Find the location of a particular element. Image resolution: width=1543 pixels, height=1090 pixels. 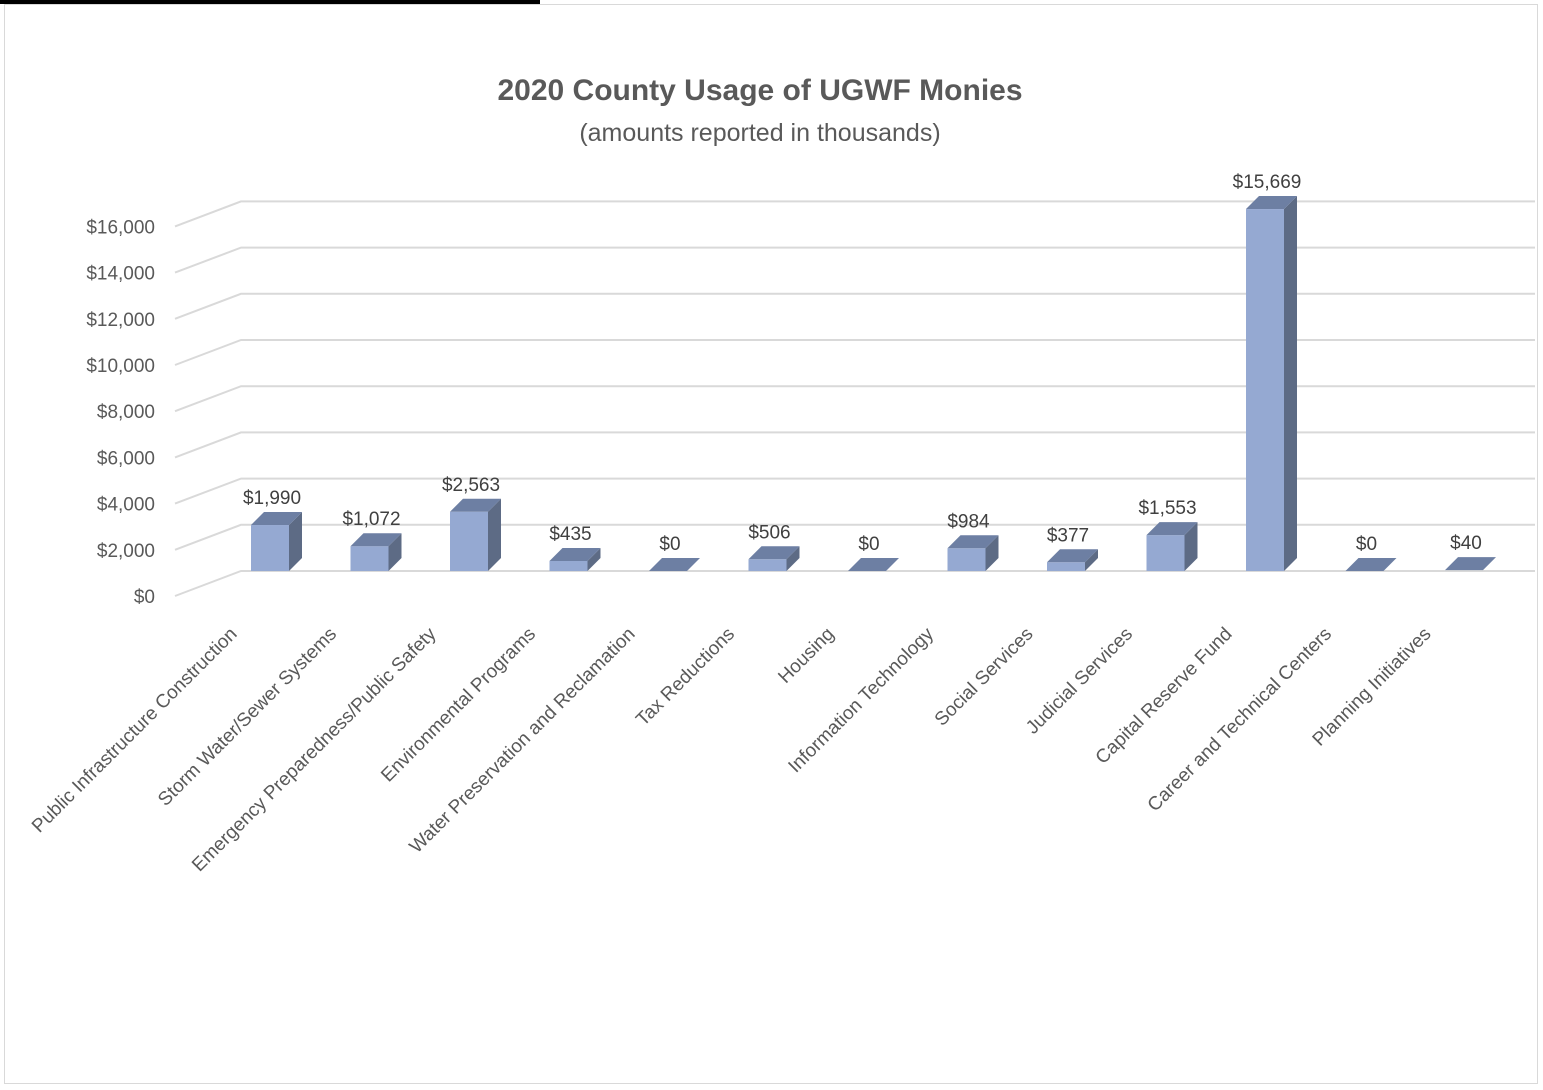

x-tick-label: Career and Technical Centers is located at coordinates (1240, 720).